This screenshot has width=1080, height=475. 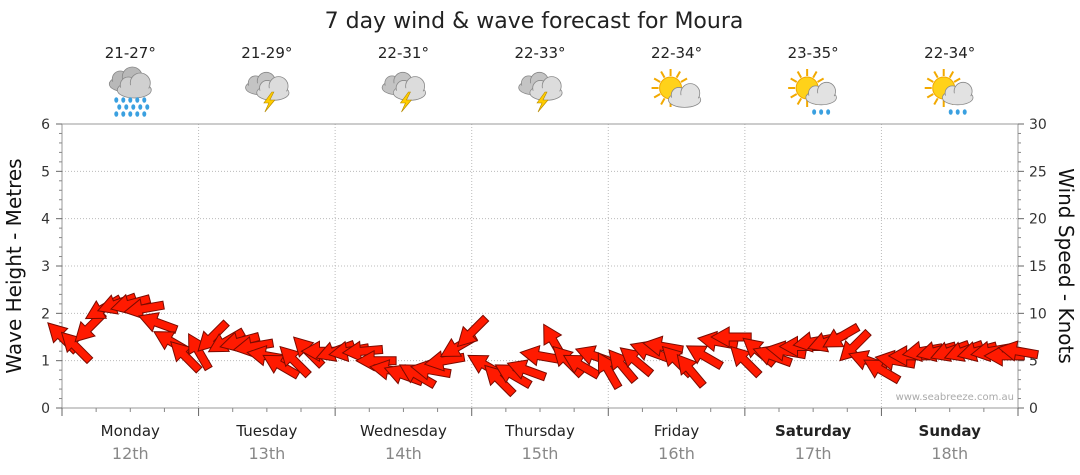 What do you see at coordinates (45, 267) in the screenshot?
I see `left-tick-label: 3` at bounding box center [45, 267].